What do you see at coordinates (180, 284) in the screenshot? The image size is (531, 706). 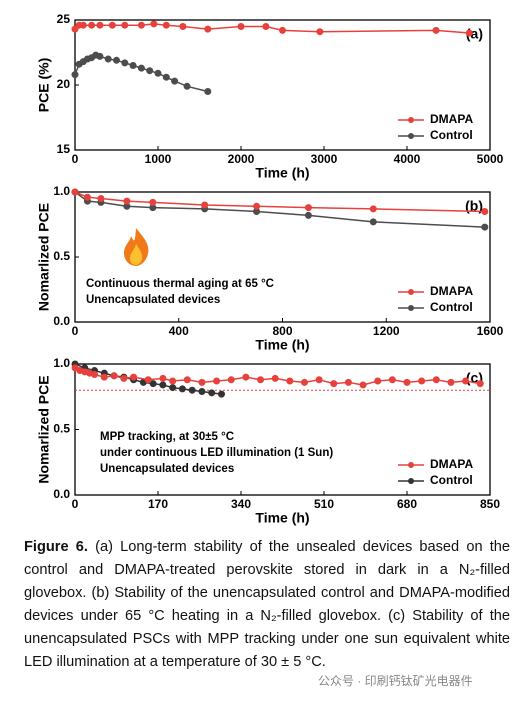 I see `annotation: Continuous thermal aging at 65 °C` at bounding box center [180, 284].